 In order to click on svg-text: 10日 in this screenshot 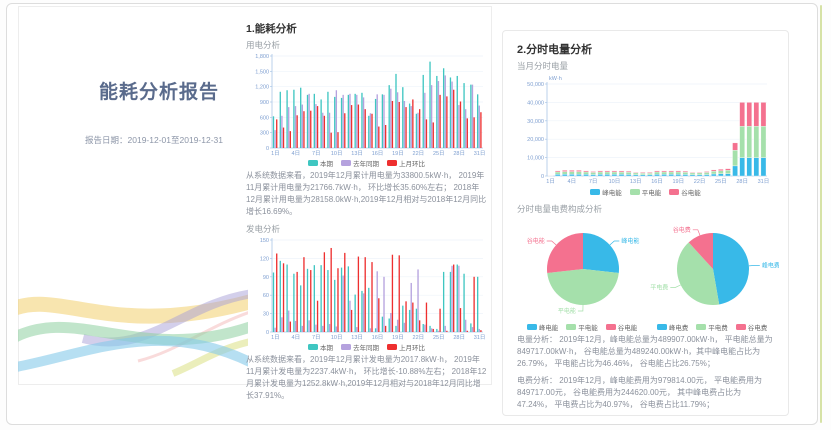, I will do `click(337, 337)`.